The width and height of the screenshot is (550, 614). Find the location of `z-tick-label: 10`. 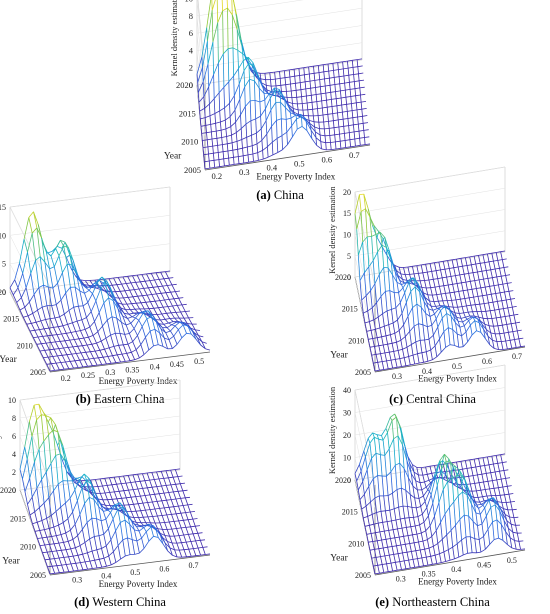

z-tick-label: 10 is located at coordinates (347, 235).